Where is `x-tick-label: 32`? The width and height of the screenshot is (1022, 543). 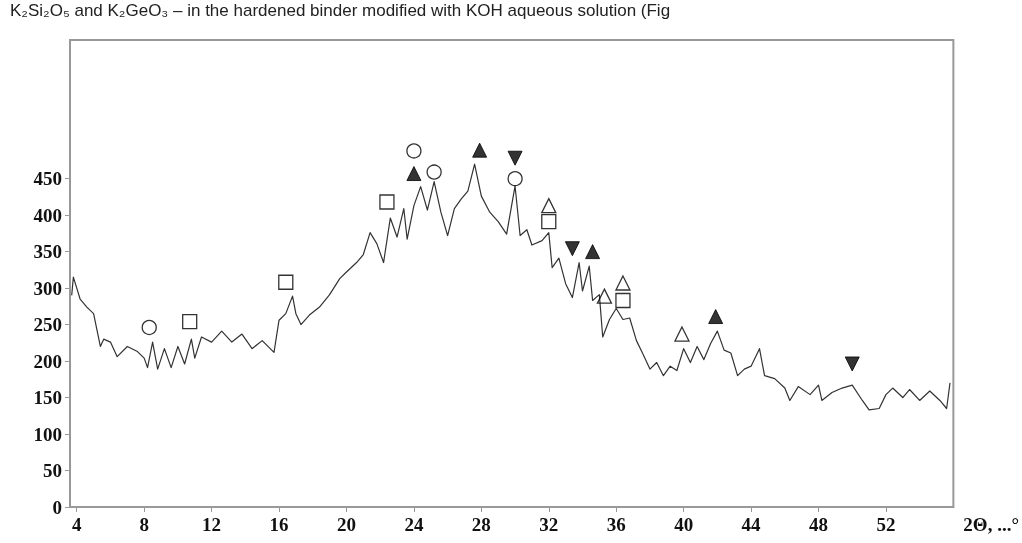
x-tick-label: 32 is located at coordinates (549, 524).